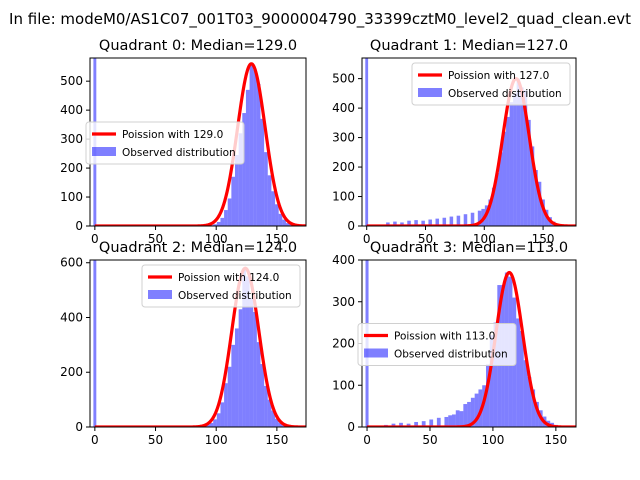 Image resolution: width=640 pixels, height=480 pixels. Describe the element at coordinates (367, 142) in the screenshot. I see `histogram-bar-zero-spike` at that location.